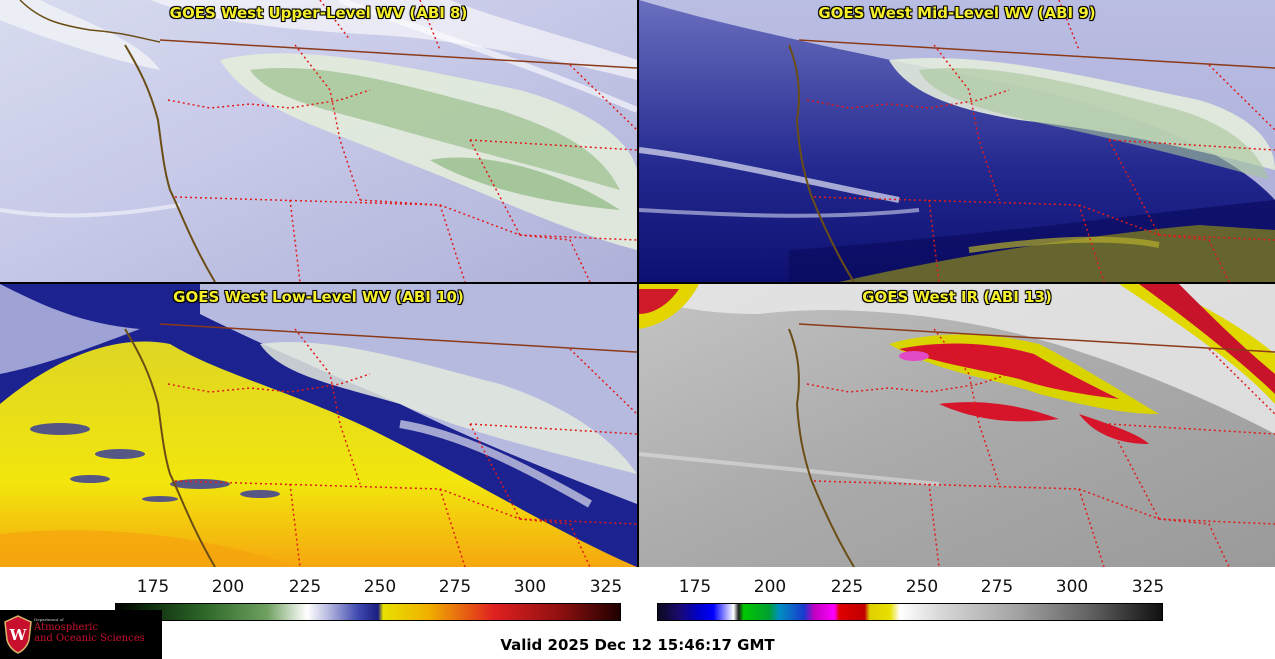 The width and height of the screenshot is (1275, 659). What do you see at coordinates (911, 599) in the screenshot?
I see `ir-colorbar: 175 200 225 250 275 300 325` at bounding box center [911, 599].